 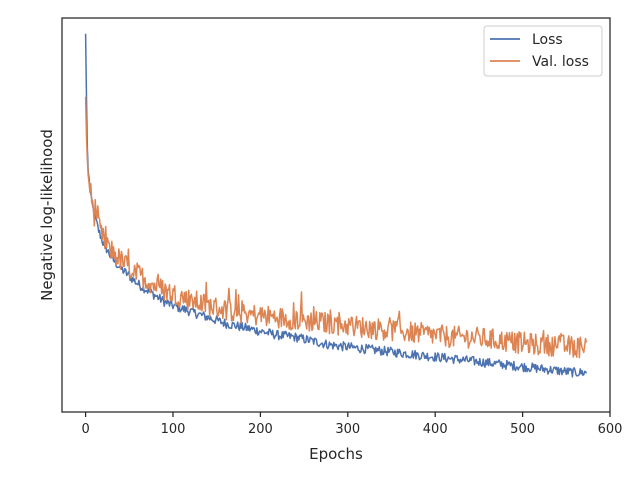 I want to click on x-axis-label: Epochs, so click(x=336, y=454).